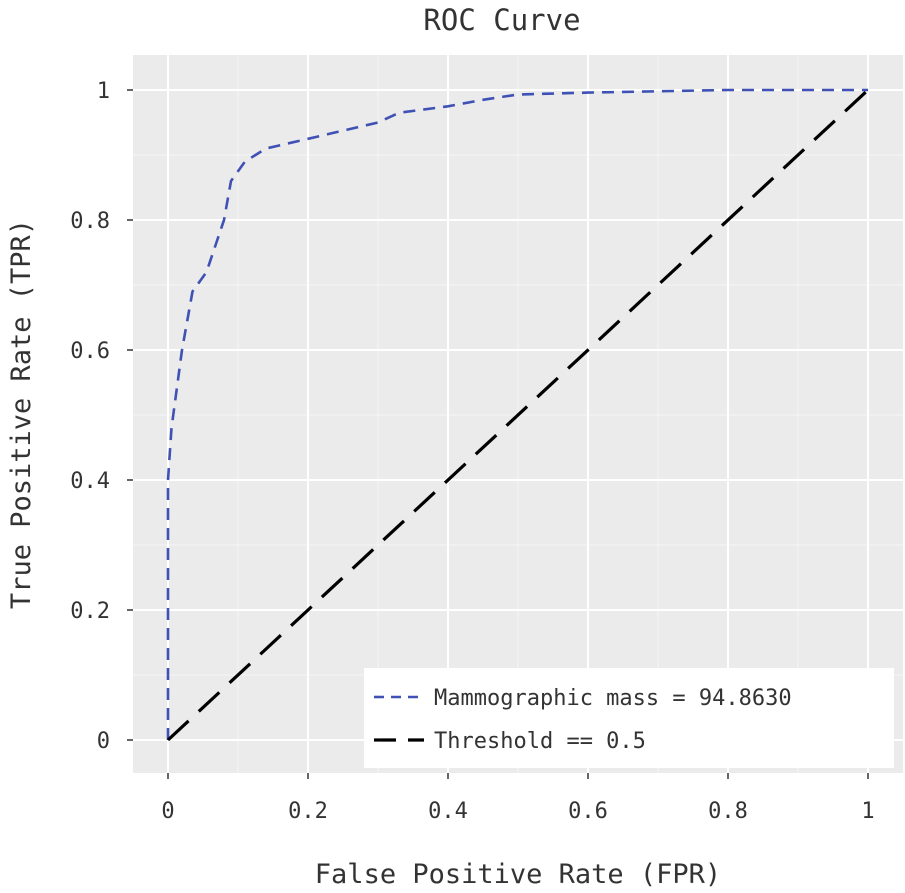 Image resolution: width=905 pixels, height=893 pixels. What do you see at coordinates (167, 811) in the screenshot?
I see `x-tick-label: 0` at bounding box center [167, 811].